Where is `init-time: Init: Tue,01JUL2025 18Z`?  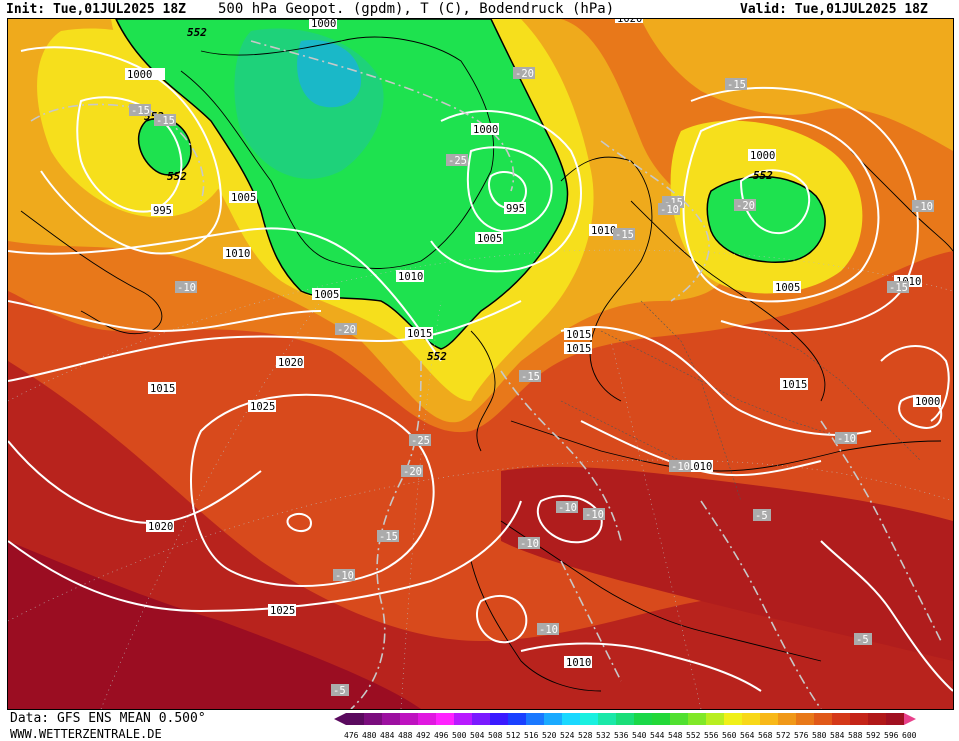
init-time: Init: Tue,01JUL2025 18Z is located at coordinates (96, 9).